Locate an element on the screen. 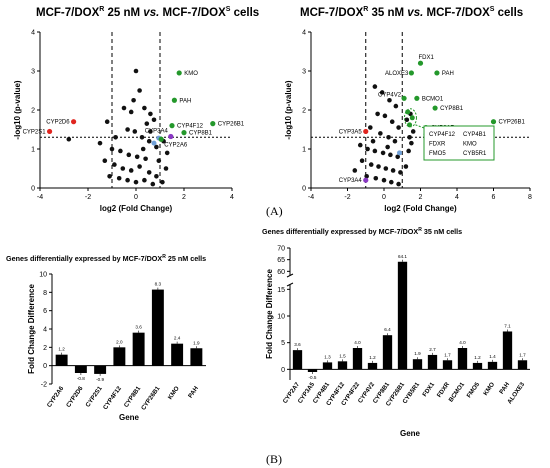  v2-y-tick-label: 3 is located at coordinates (304, 72).